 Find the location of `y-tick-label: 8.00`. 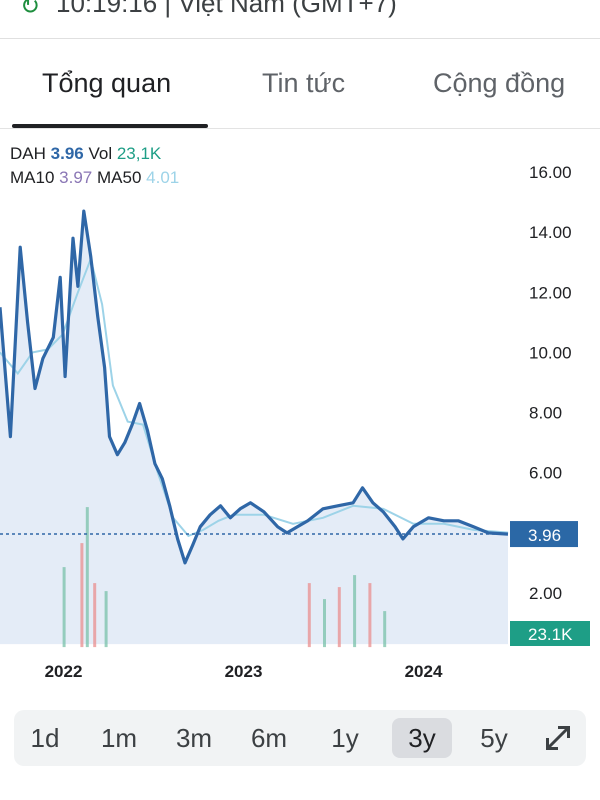

y-tick-label: 8.00 is located at coordinates (545, 413).